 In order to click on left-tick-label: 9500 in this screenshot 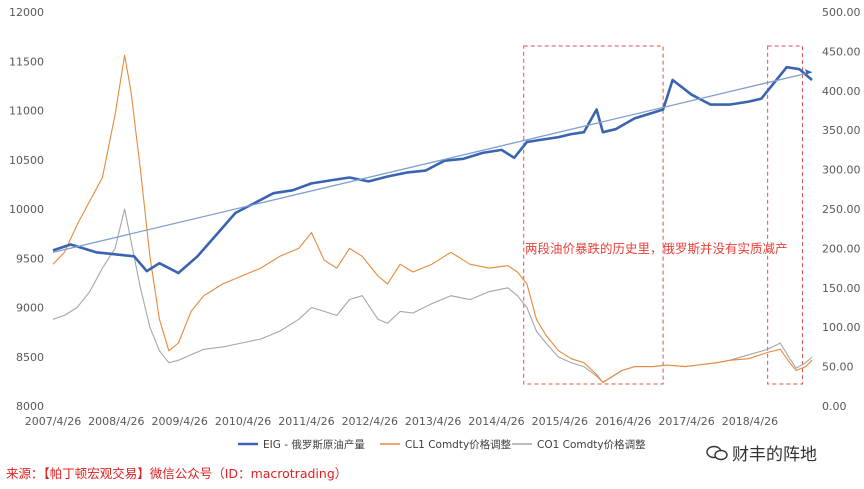, I will do `click(30, 258)`.